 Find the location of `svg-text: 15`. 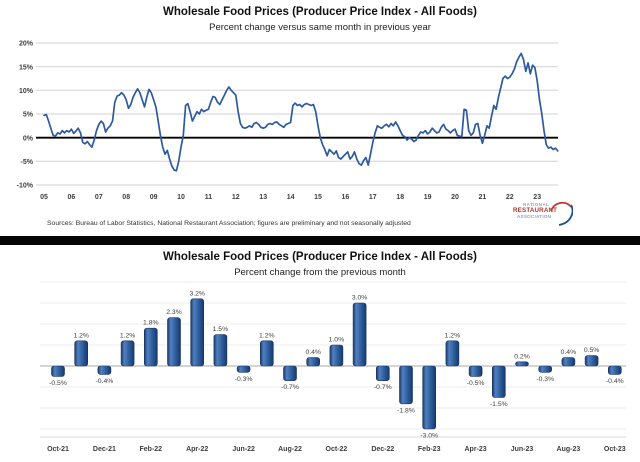

svg-text: 15 is located at coordinates (318, 197).